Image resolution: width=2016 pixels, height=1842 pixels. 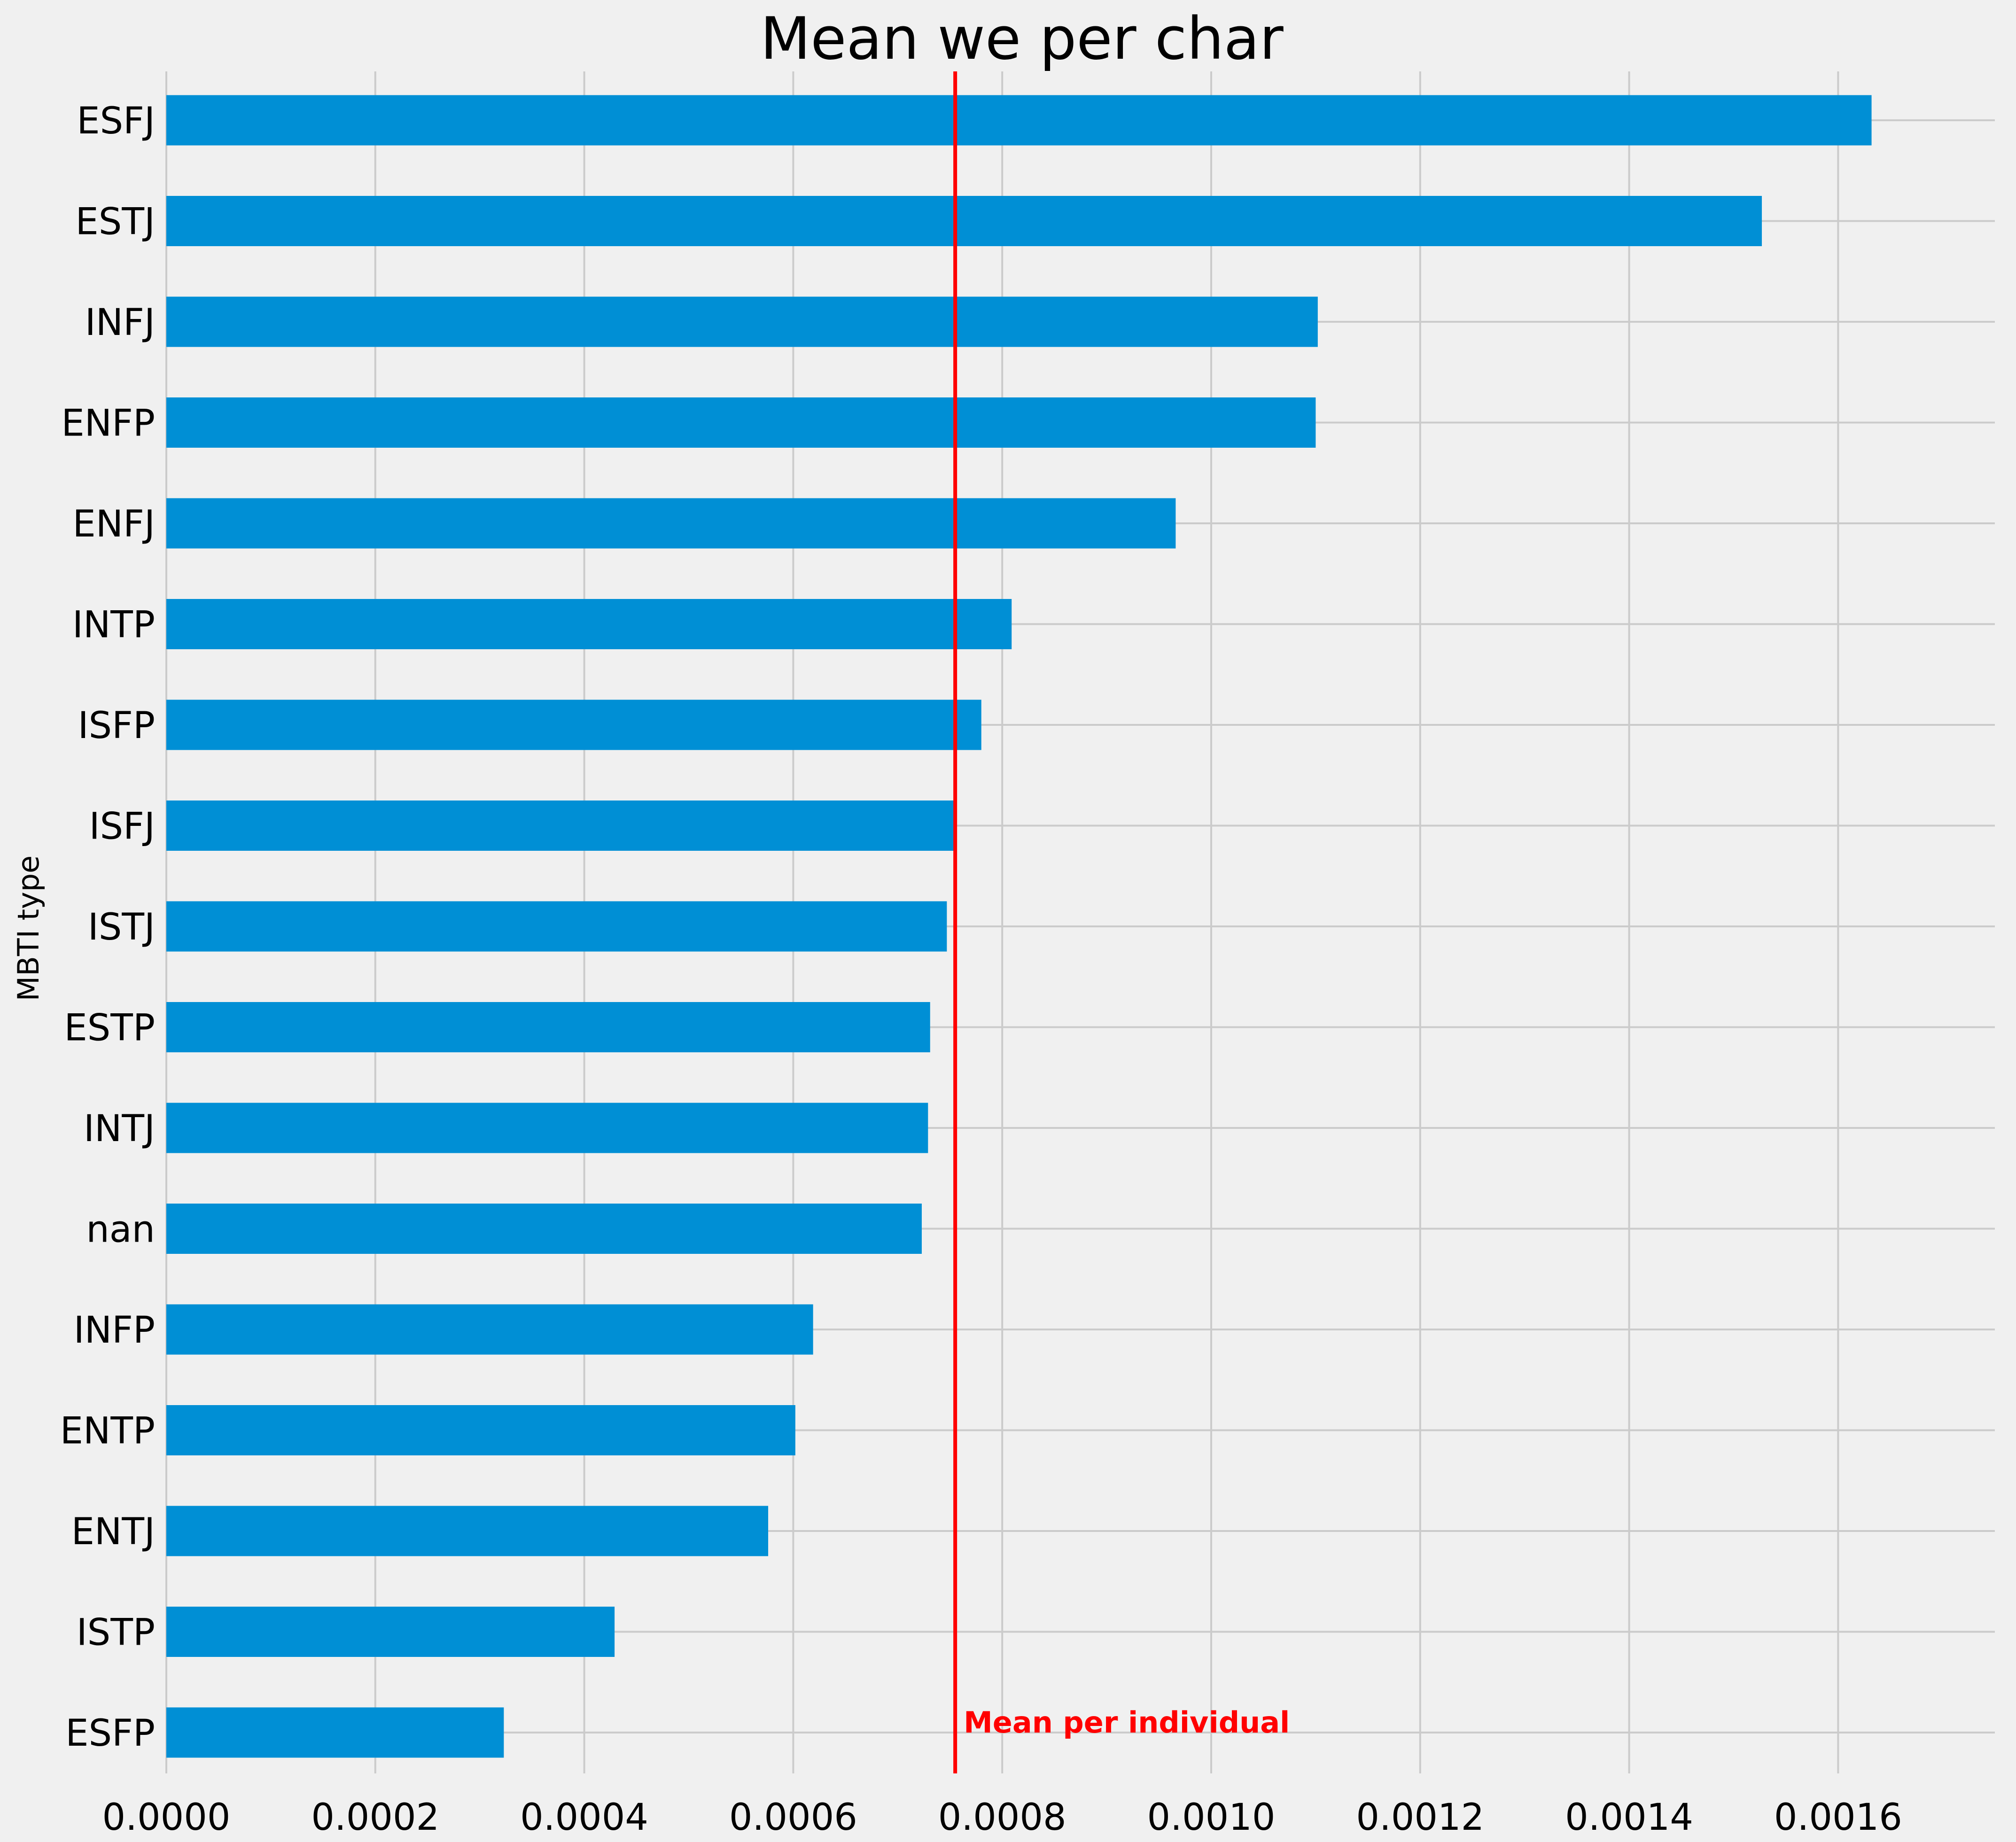 What do you see at coordinates (548, 1027) in the screenshot?
I see `bar-estp` at bounding box center [548, 1027].